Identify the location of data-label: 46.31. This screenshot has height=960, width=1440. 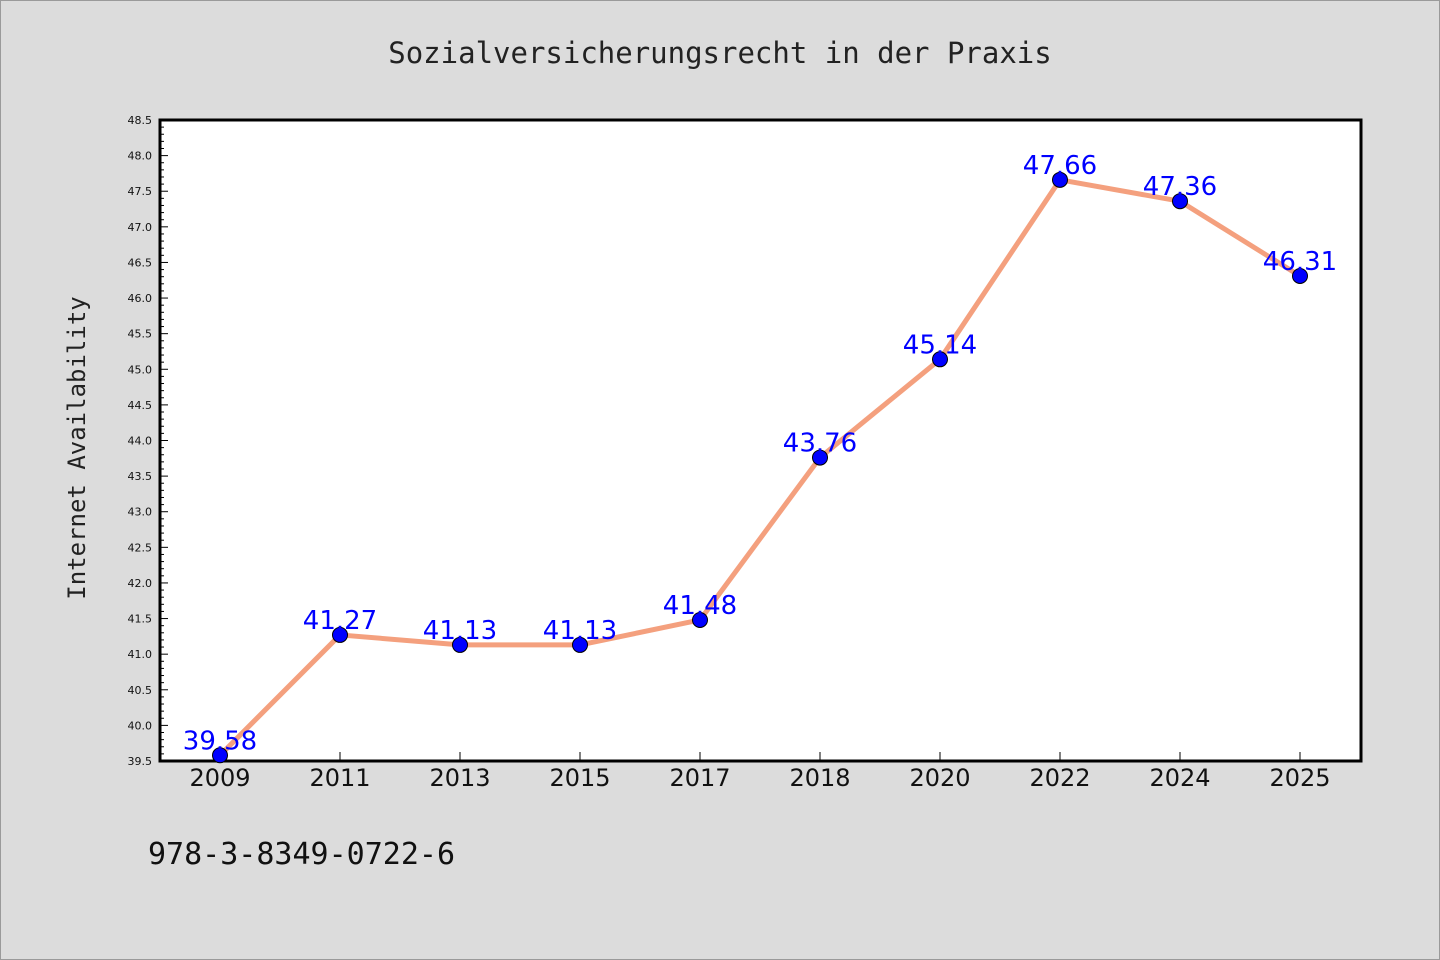
(1300, 262).